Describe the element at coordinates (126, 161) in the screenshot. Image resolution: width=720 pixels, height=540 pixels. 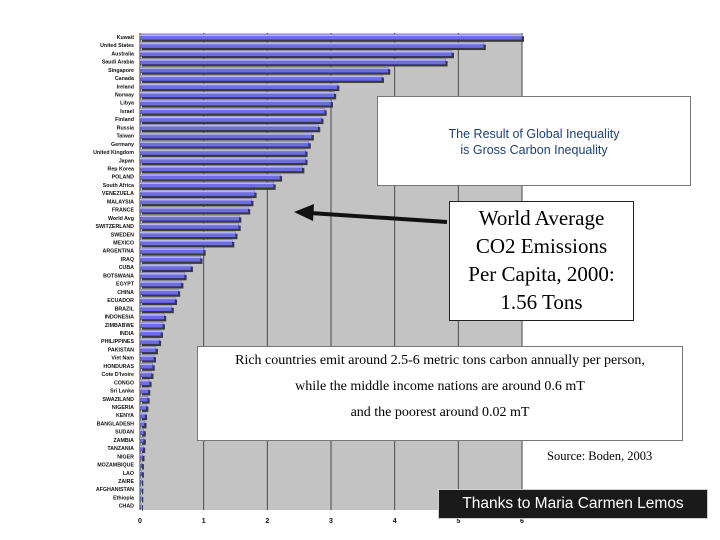
I see `category-label: Japan` at that location.